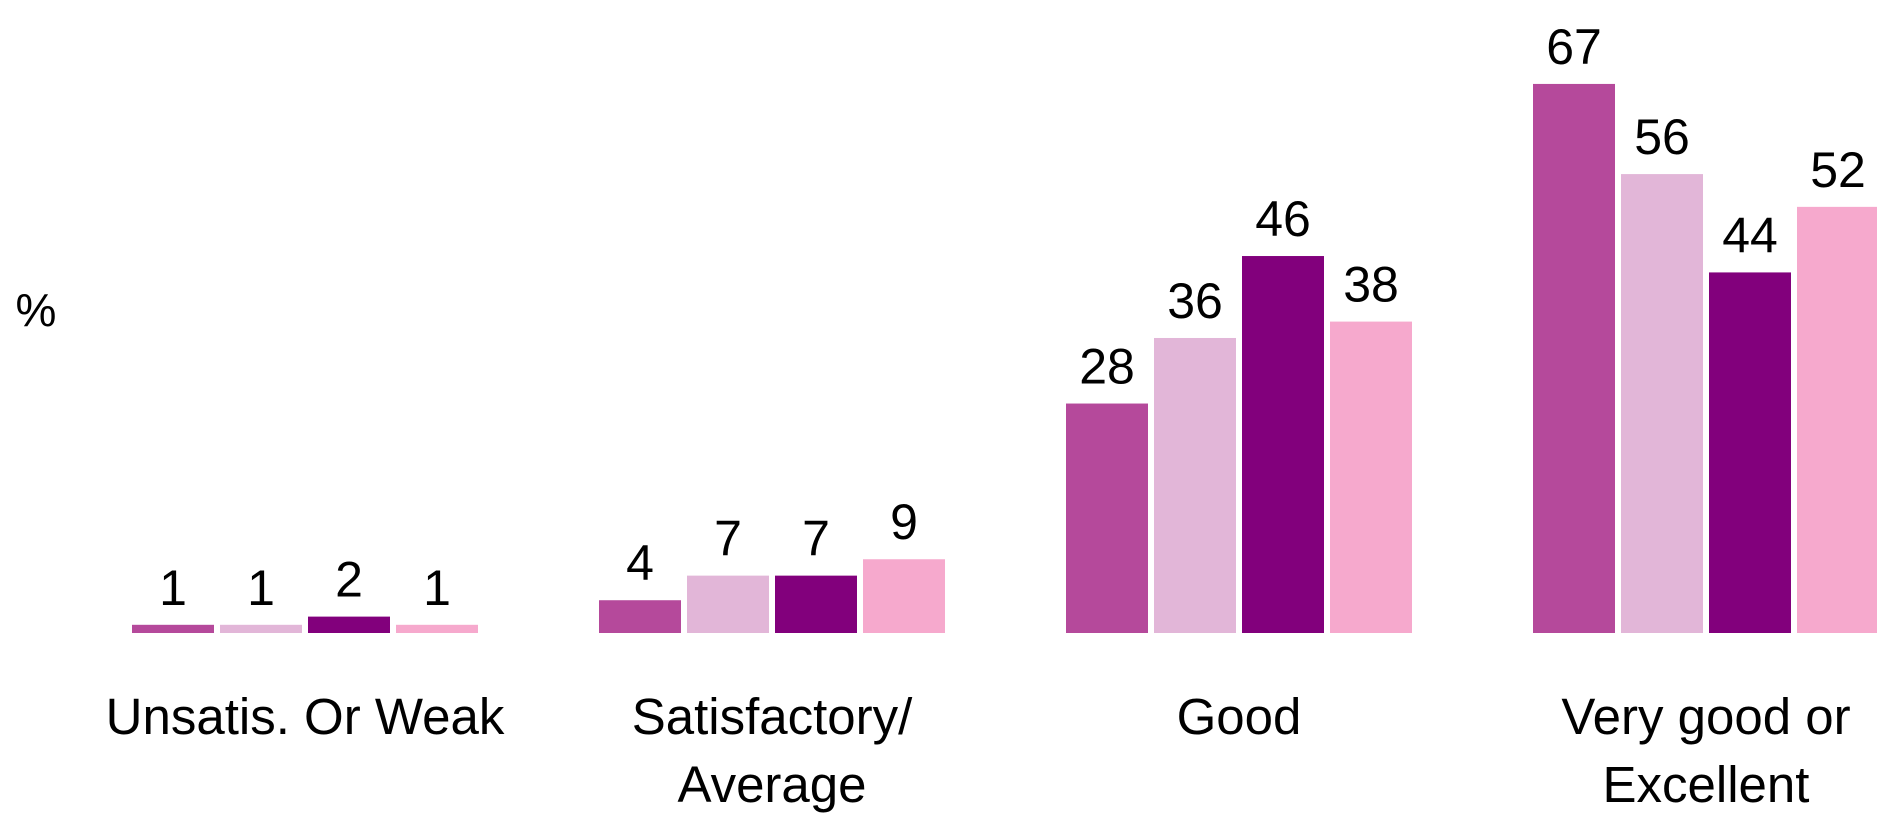 The height and width of the screenshot is (813, 1877). What do you see at coordinates (1662, 137) in the screenshot?
I see `bar-value-label: 56` at bounding box center [1662, 137].